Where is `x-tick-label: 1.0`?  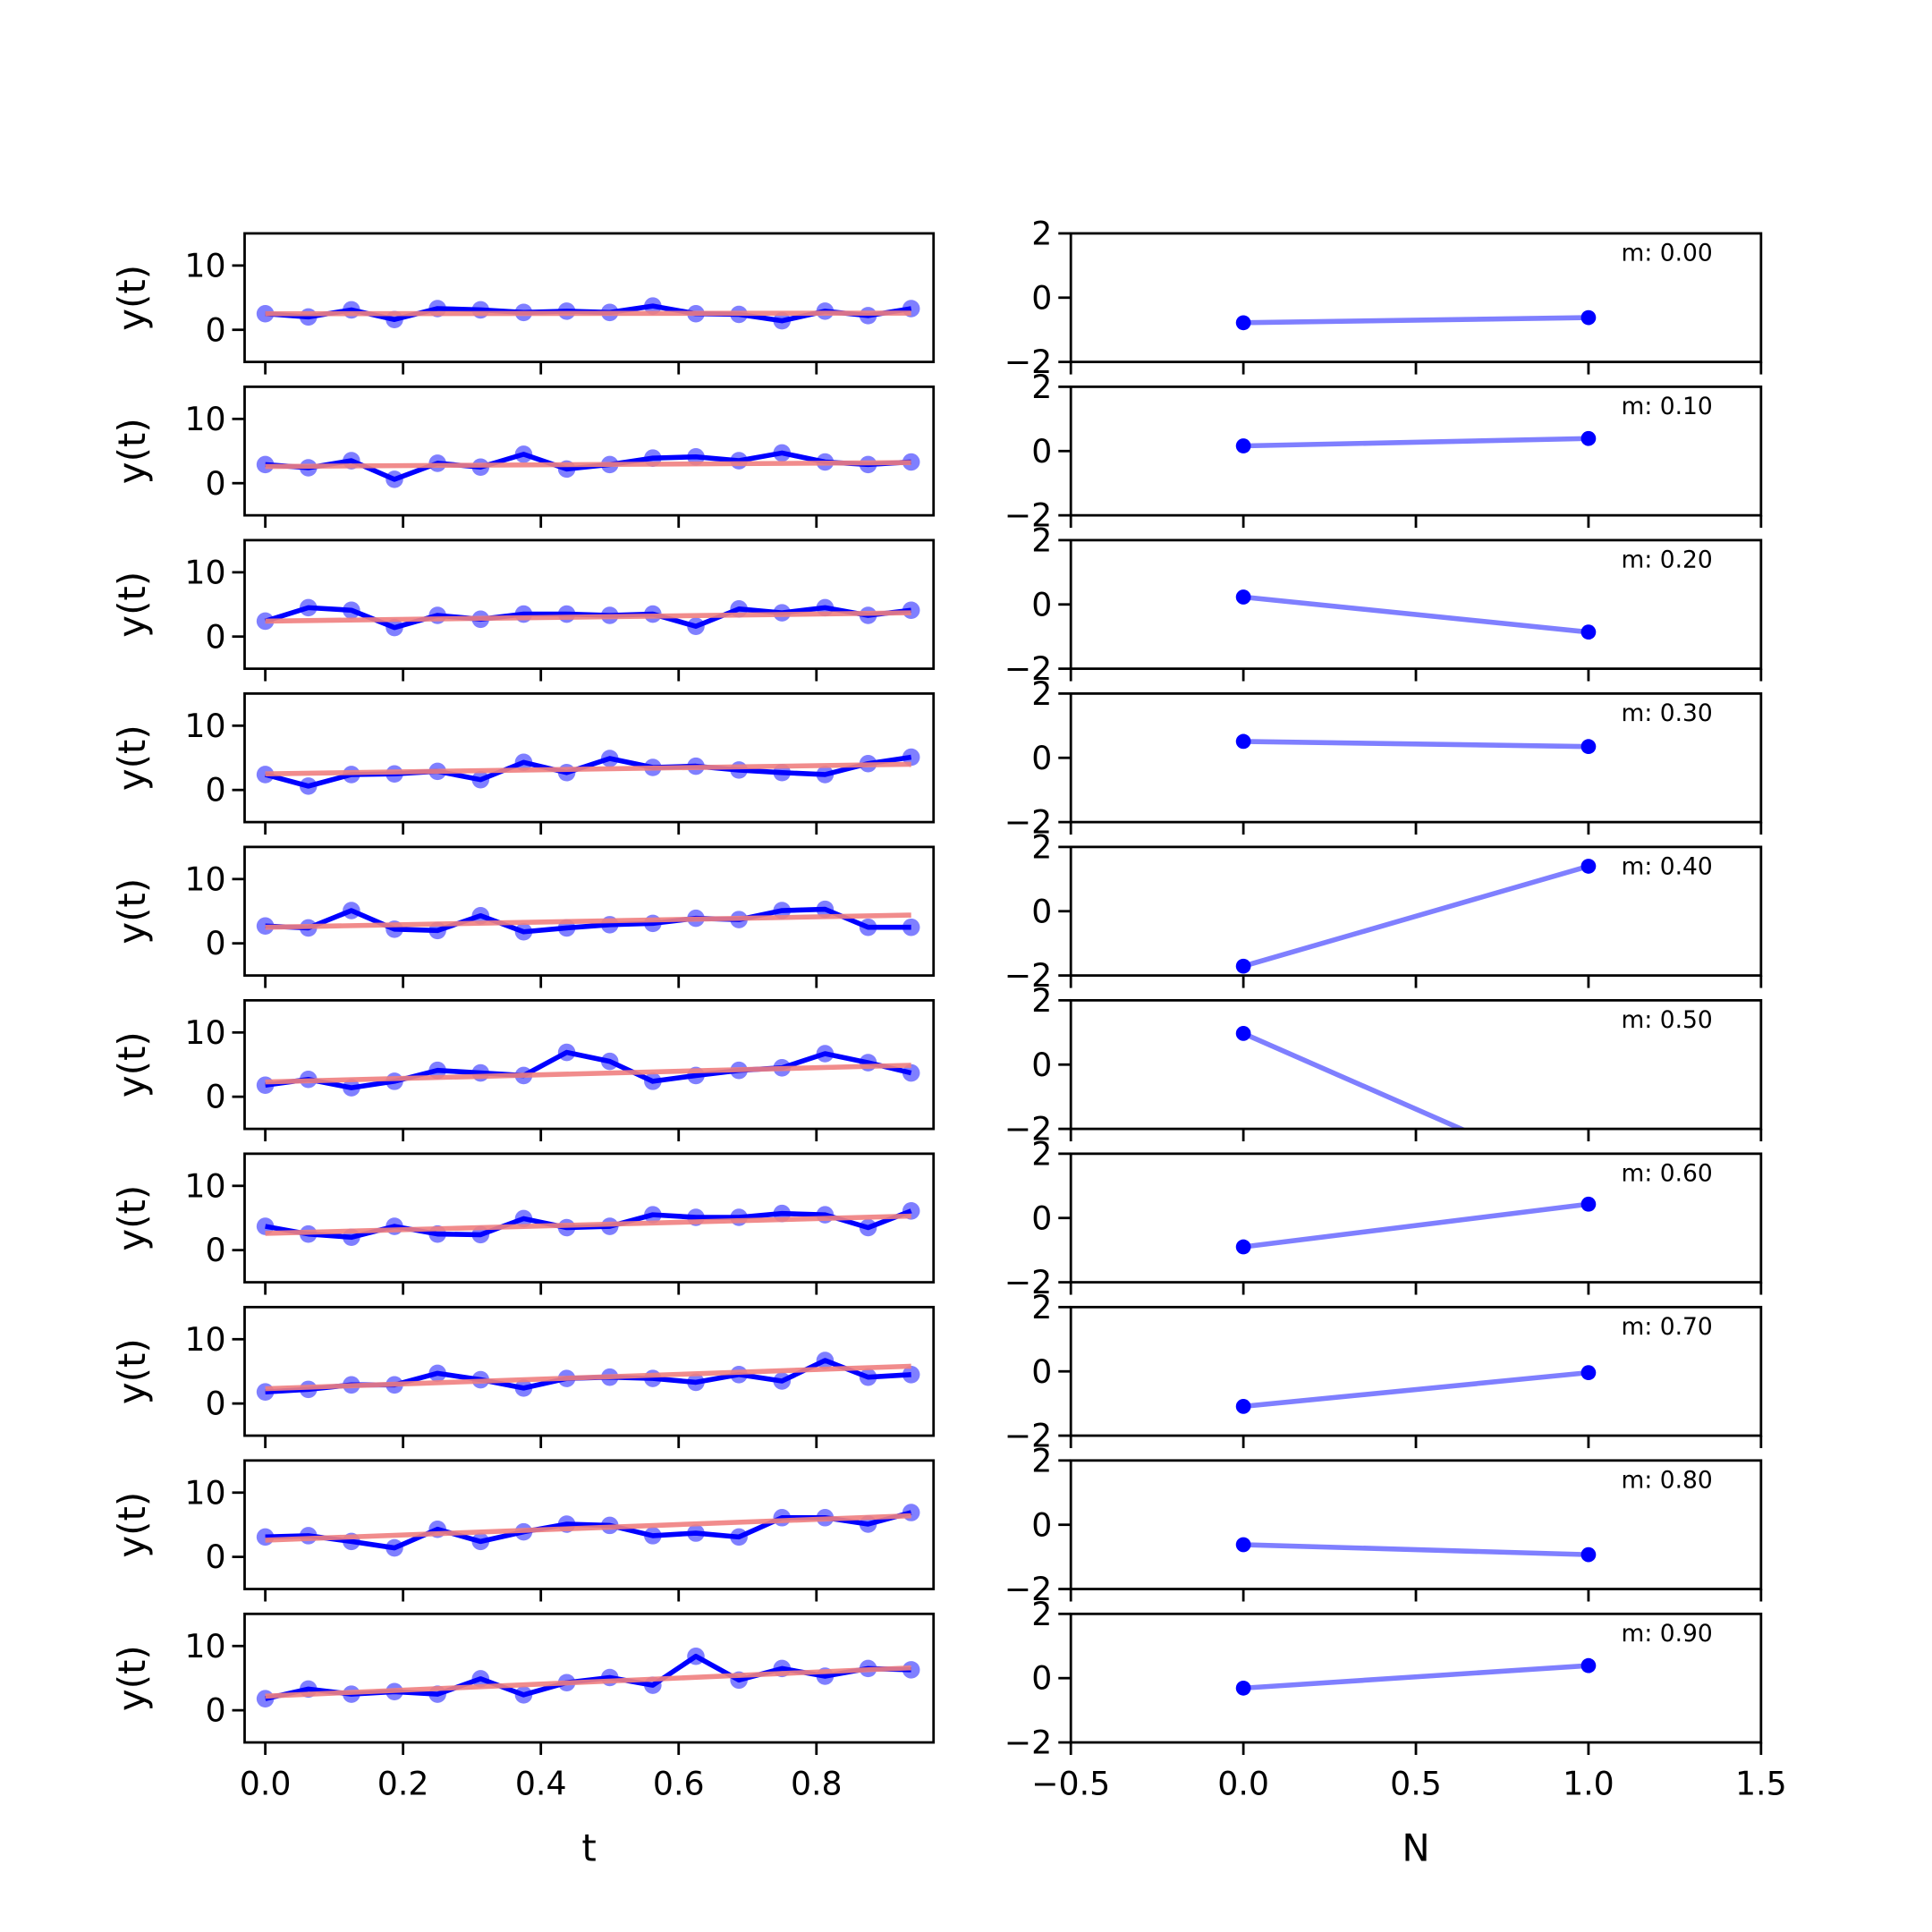 x-tick-label: 1.0 is located at coordinates (1588, 1784).